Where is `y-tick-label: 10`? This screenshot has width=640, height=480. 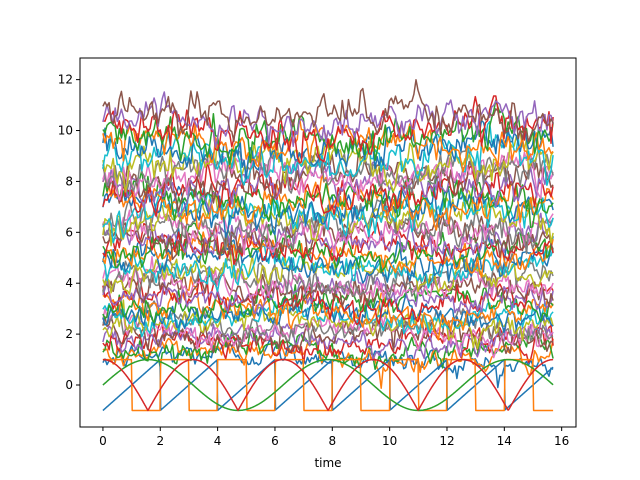
y-tick-label: 10 is located at coordinates (65, 131).